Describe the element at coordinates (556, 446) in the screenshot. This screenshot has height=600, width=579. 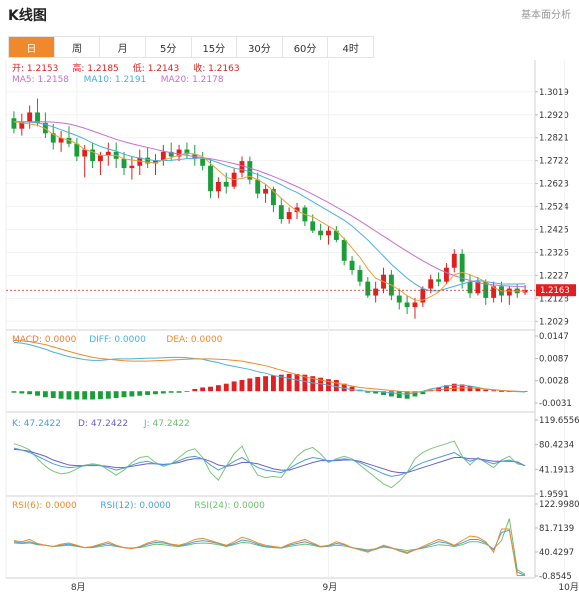
I see `kdj-tick-1: 80.4234` at that location.